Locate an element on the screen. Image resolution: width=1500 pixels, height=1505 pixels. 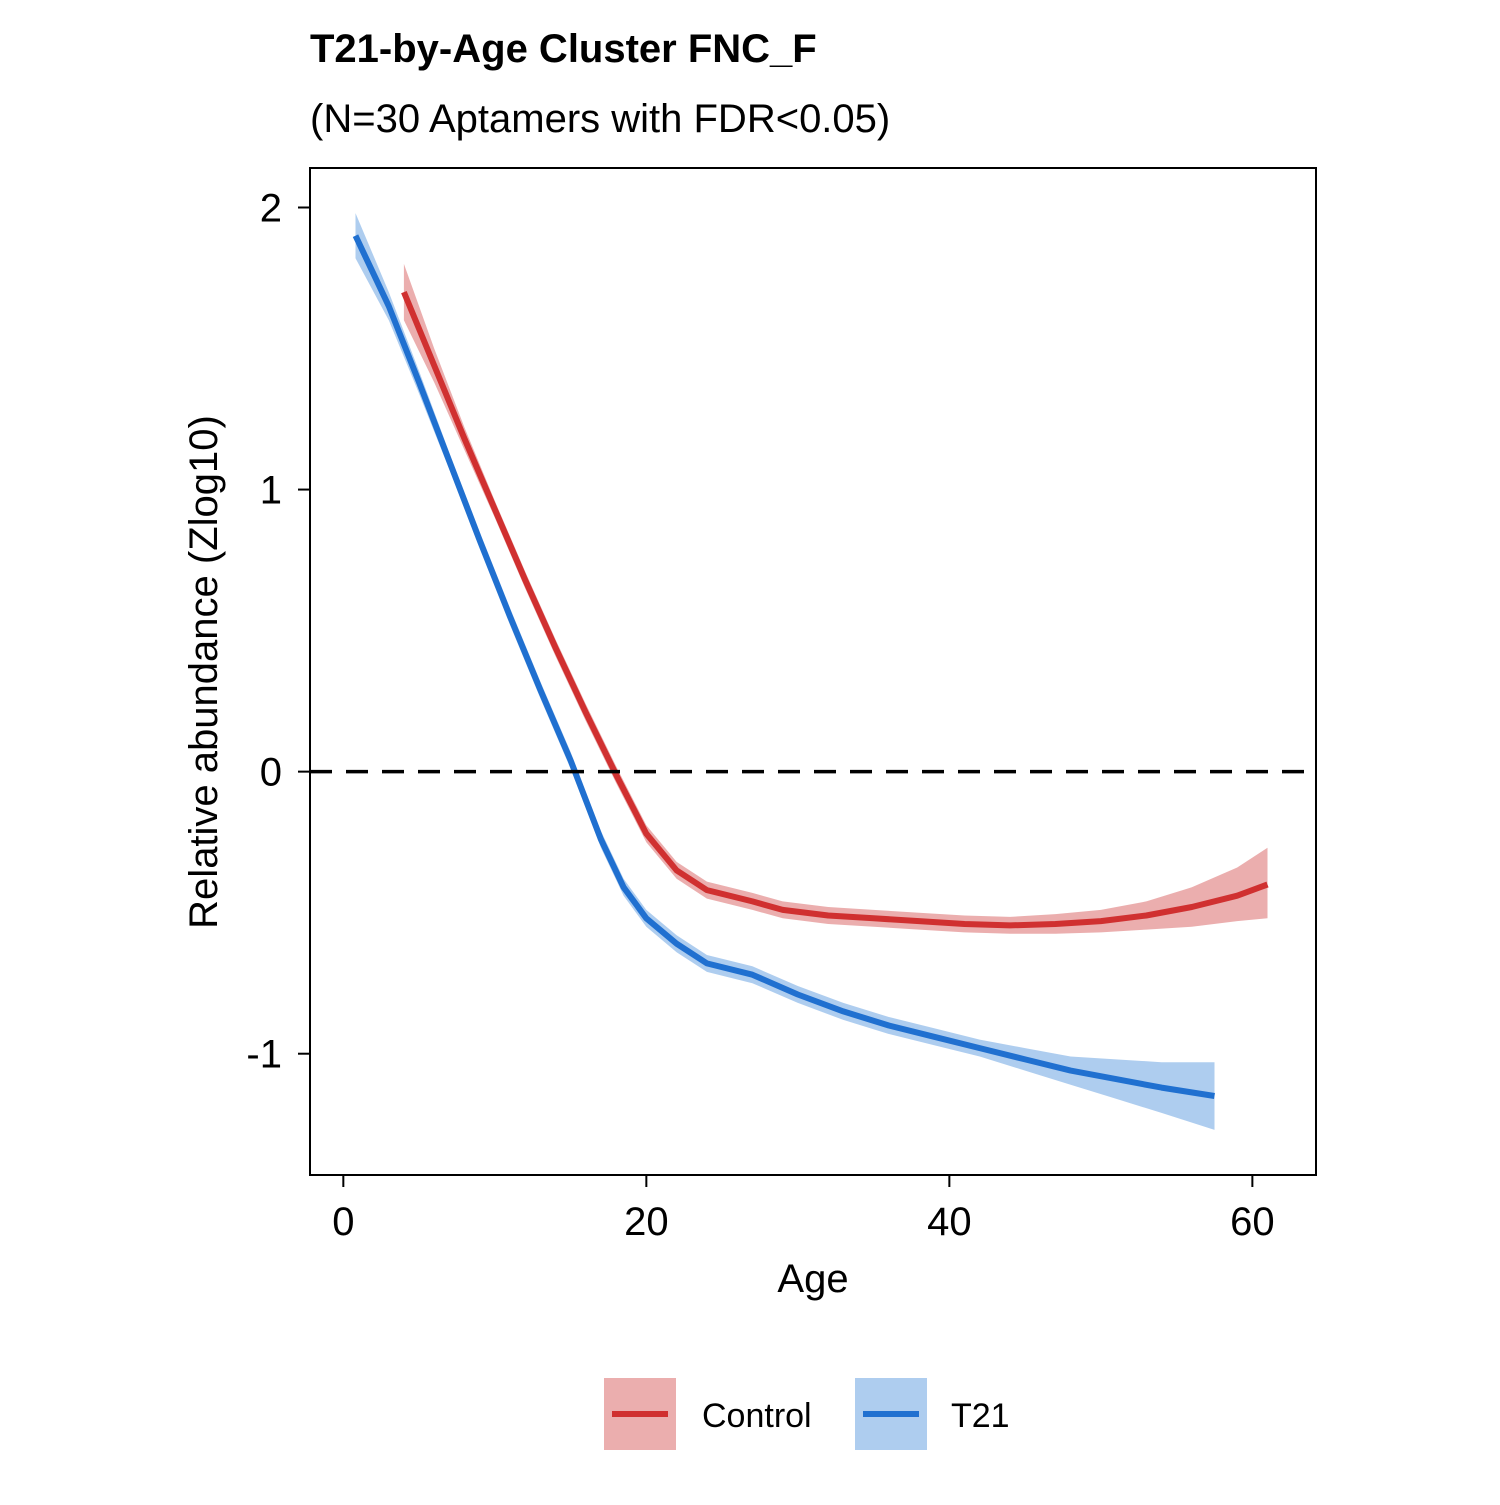
x-axis: 0 20 40 60 is located at coordinates (803, 1209).